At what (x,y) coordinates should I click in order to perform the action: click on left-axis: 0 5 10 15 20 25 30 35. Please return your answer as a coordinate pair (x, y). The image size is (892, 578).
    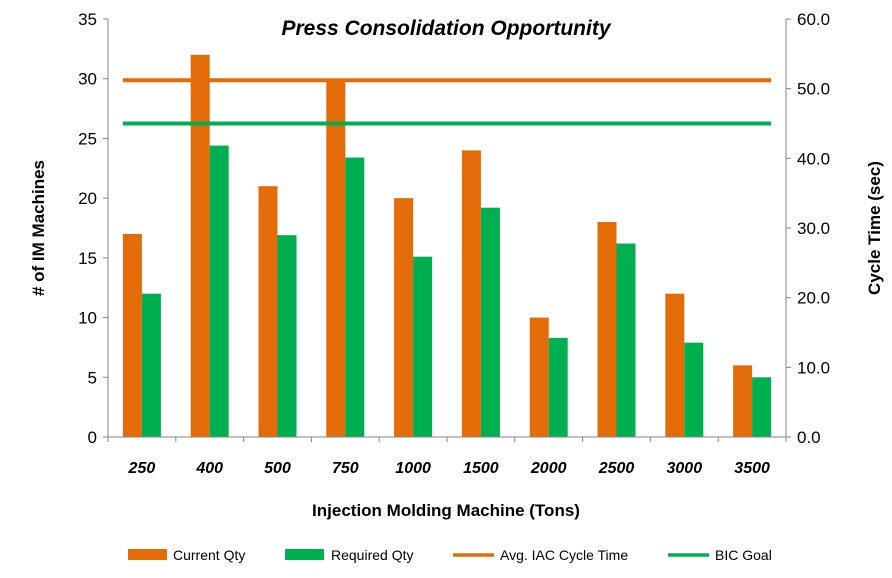
    Looking at the image, I should click on (93, 228).